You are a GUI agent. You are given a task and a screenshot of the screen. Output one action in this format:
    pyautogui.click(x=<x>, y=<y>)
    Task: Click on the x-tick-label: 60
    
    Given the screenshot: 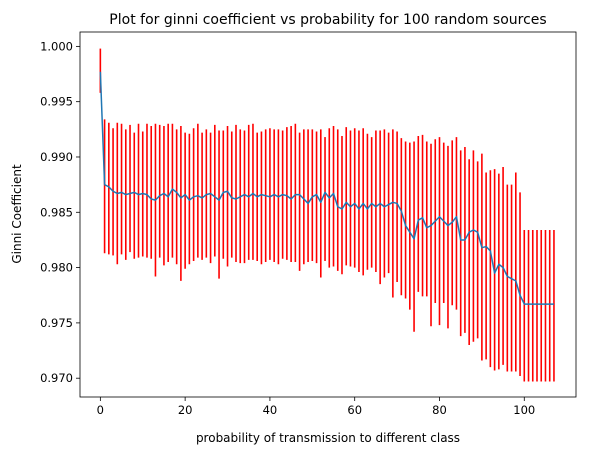 What is the action you would take?
    pyautogui.click(x=354, y=410)
    